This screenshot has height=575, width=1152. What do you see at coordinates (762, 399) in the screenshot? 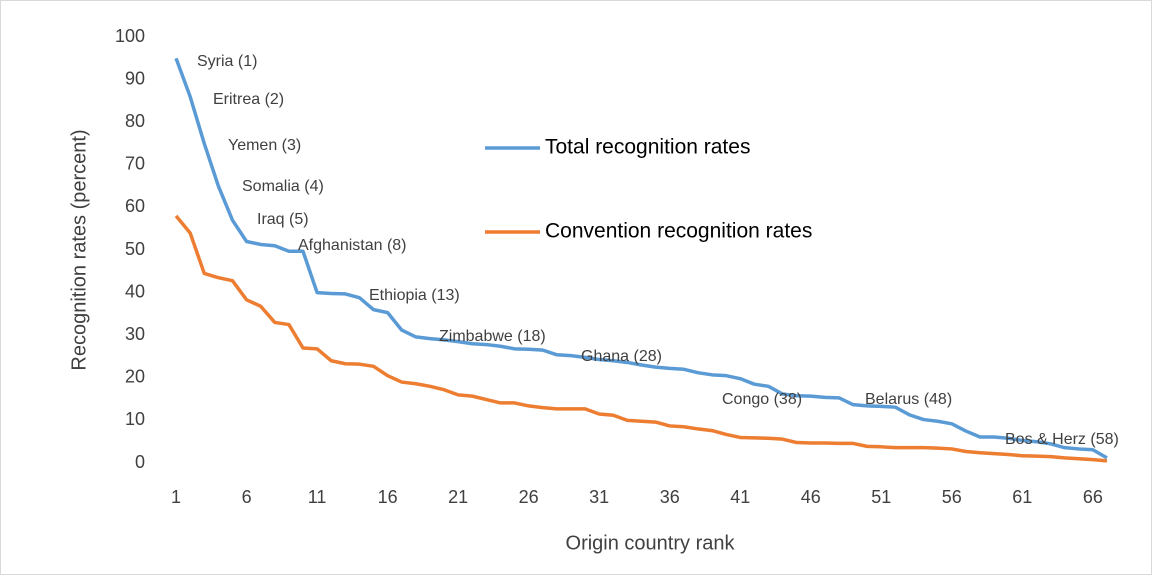
I see `annotation: Congo (38)` at bounding box center [762, 399].